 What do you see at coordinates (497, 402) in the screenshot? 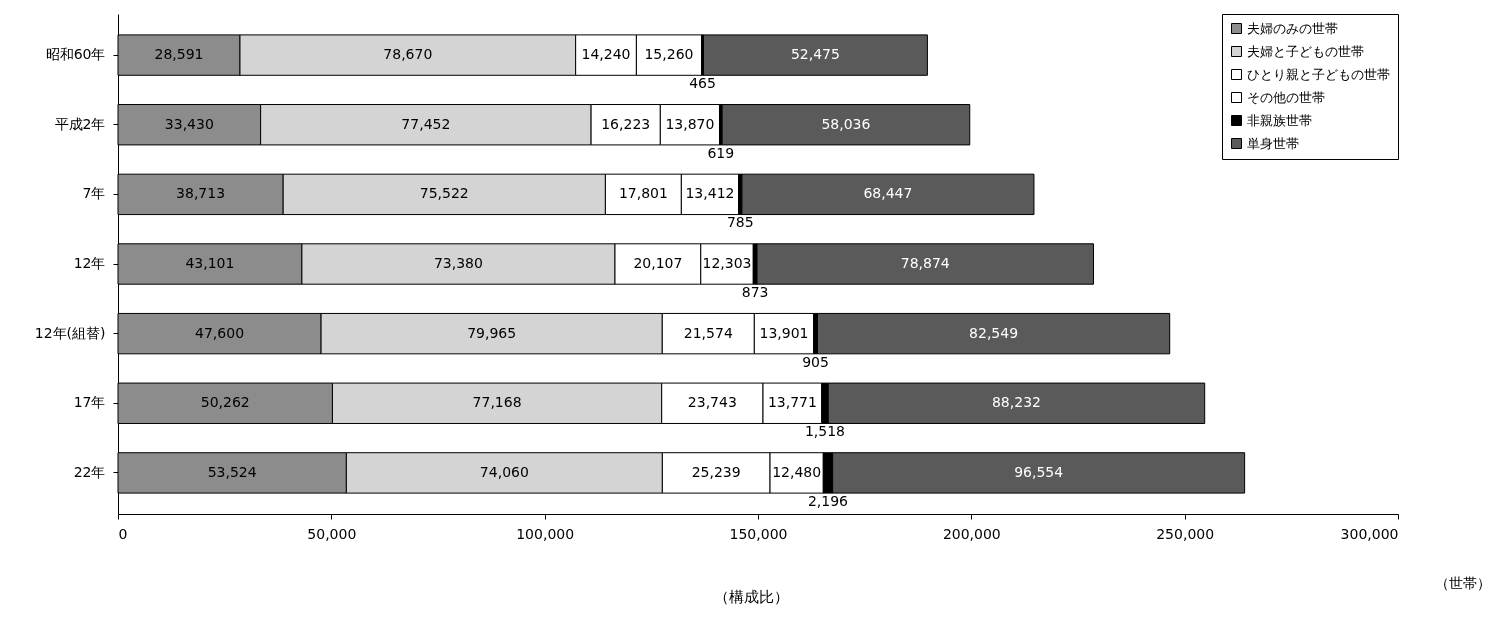
I see `data-label: 77,168` at bounding box center [497, 402].